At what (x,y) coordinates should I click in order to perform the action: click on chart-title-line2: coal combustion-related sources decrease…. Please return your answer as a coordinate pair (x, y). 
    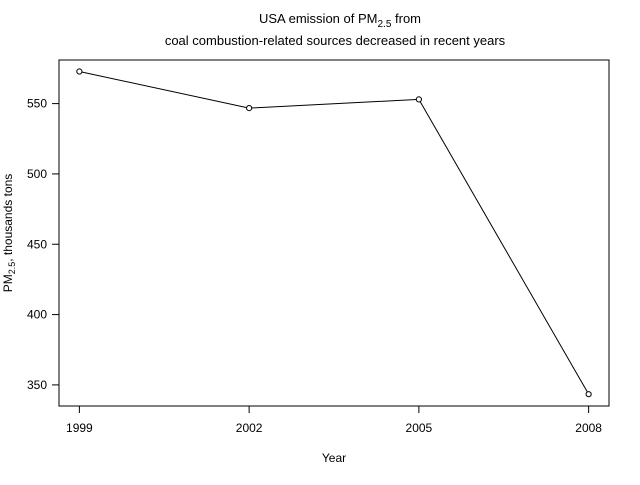
    Looking at the image, I should click on (335, 40).